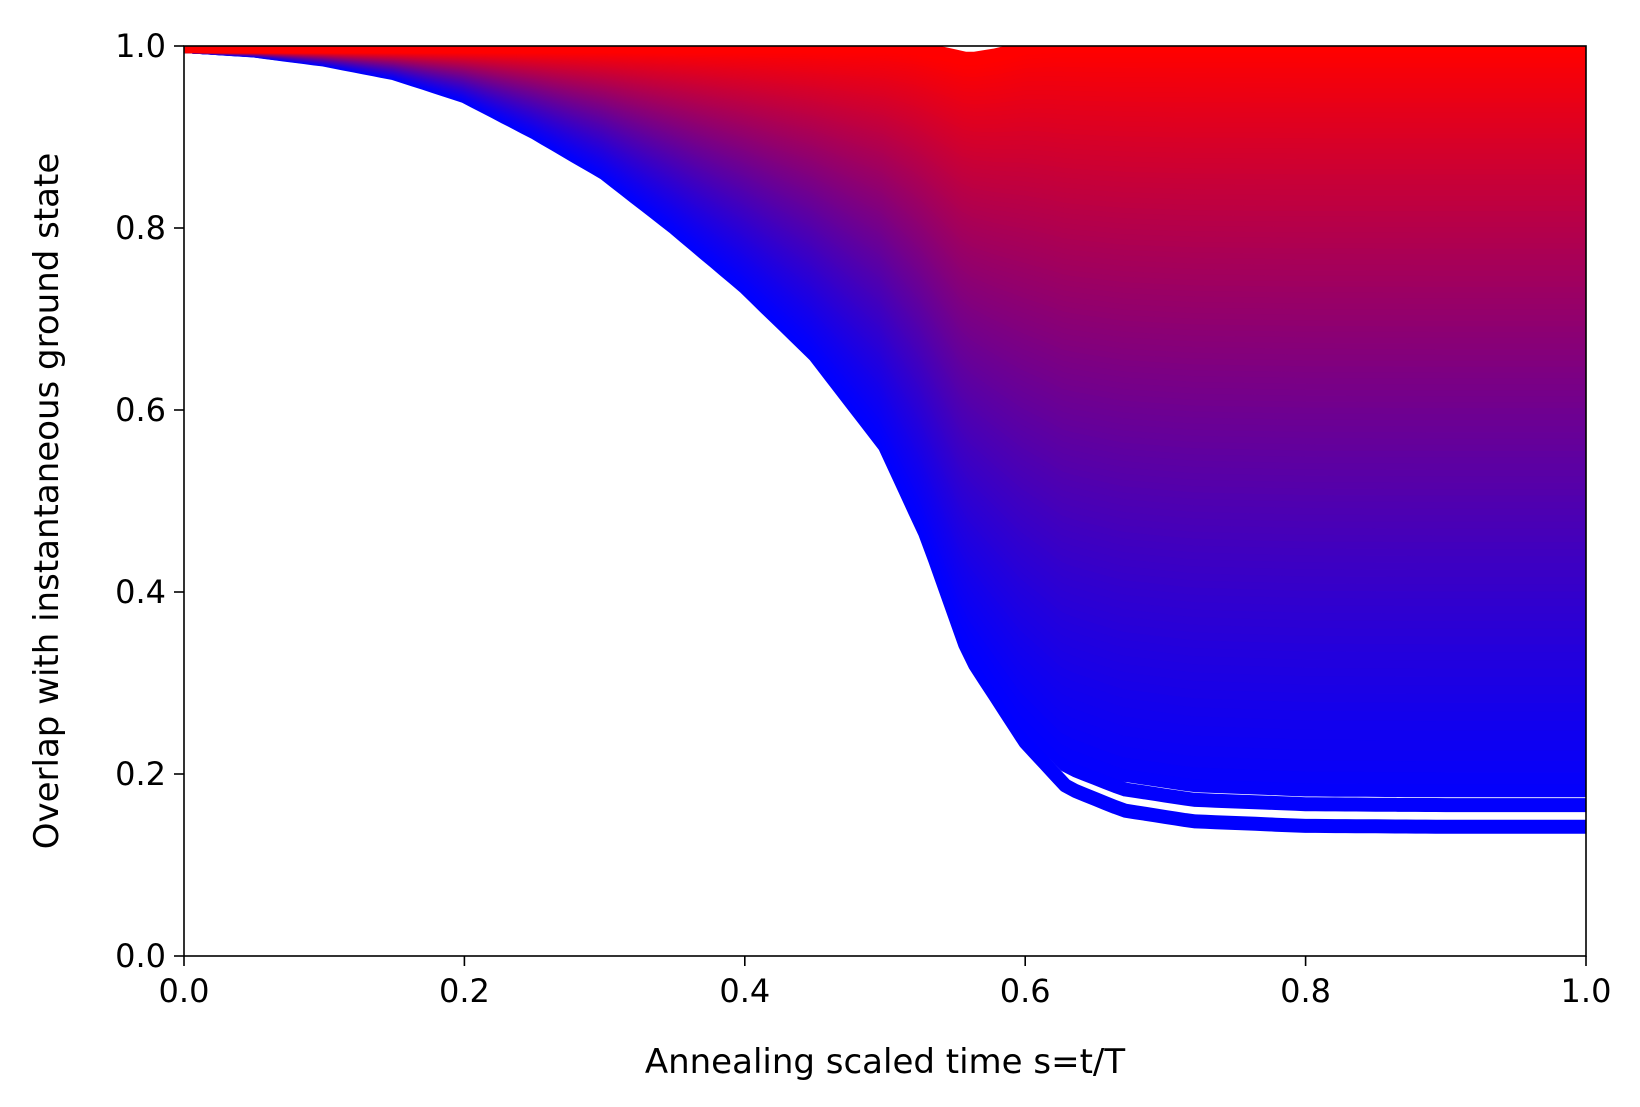  Describe the element at coordinates (140, 410) in the screenshot. I see `y-tick-label: 0.6` at that location.